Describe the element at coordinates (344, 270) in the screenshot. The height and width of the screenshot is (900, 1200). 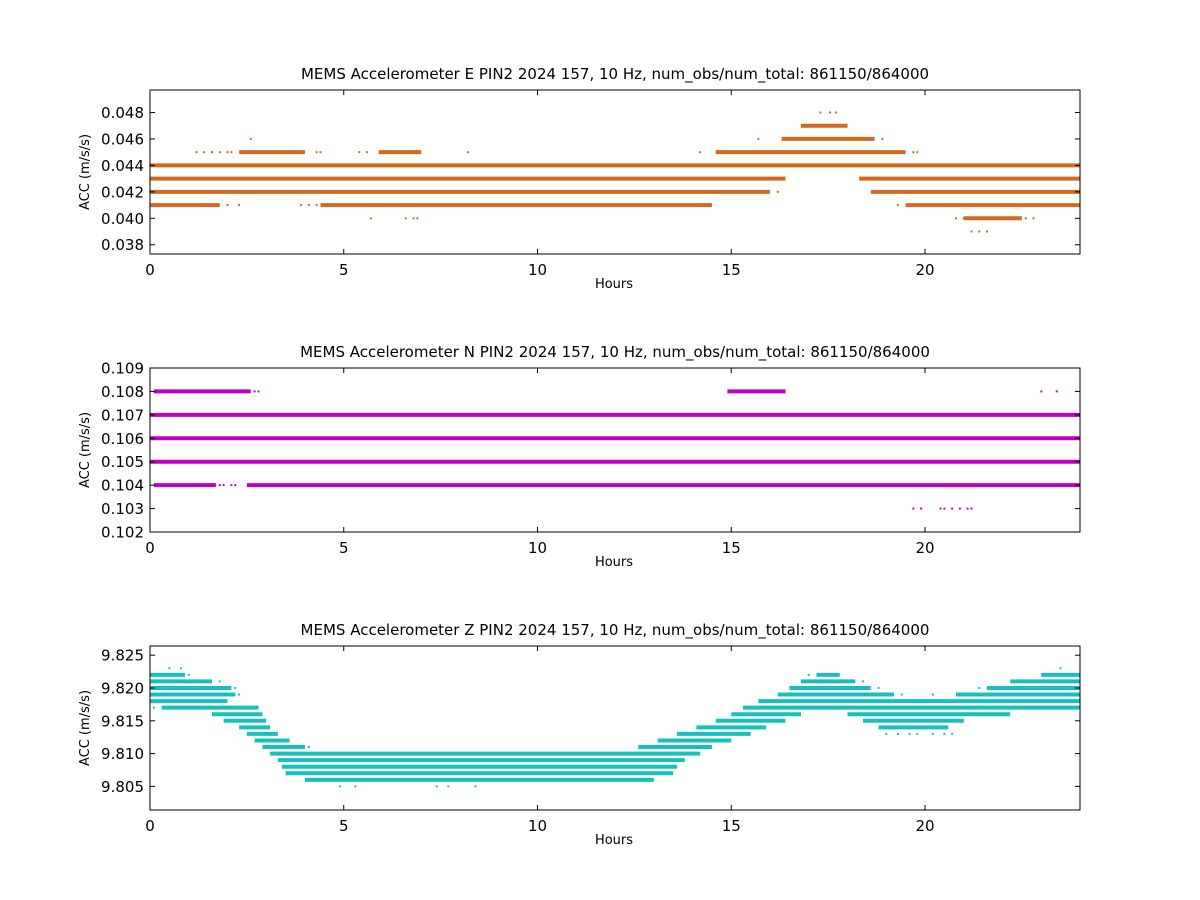
I see `chart-e-xtick-label: 5` at that location.